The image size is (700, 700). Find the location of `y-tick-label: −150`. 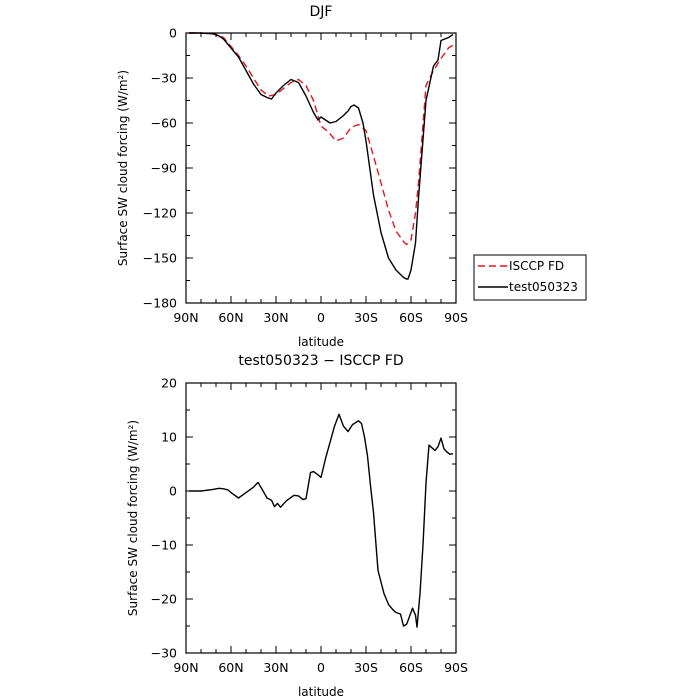

y-tick-label: −150 is located at coordinates (160, 258).